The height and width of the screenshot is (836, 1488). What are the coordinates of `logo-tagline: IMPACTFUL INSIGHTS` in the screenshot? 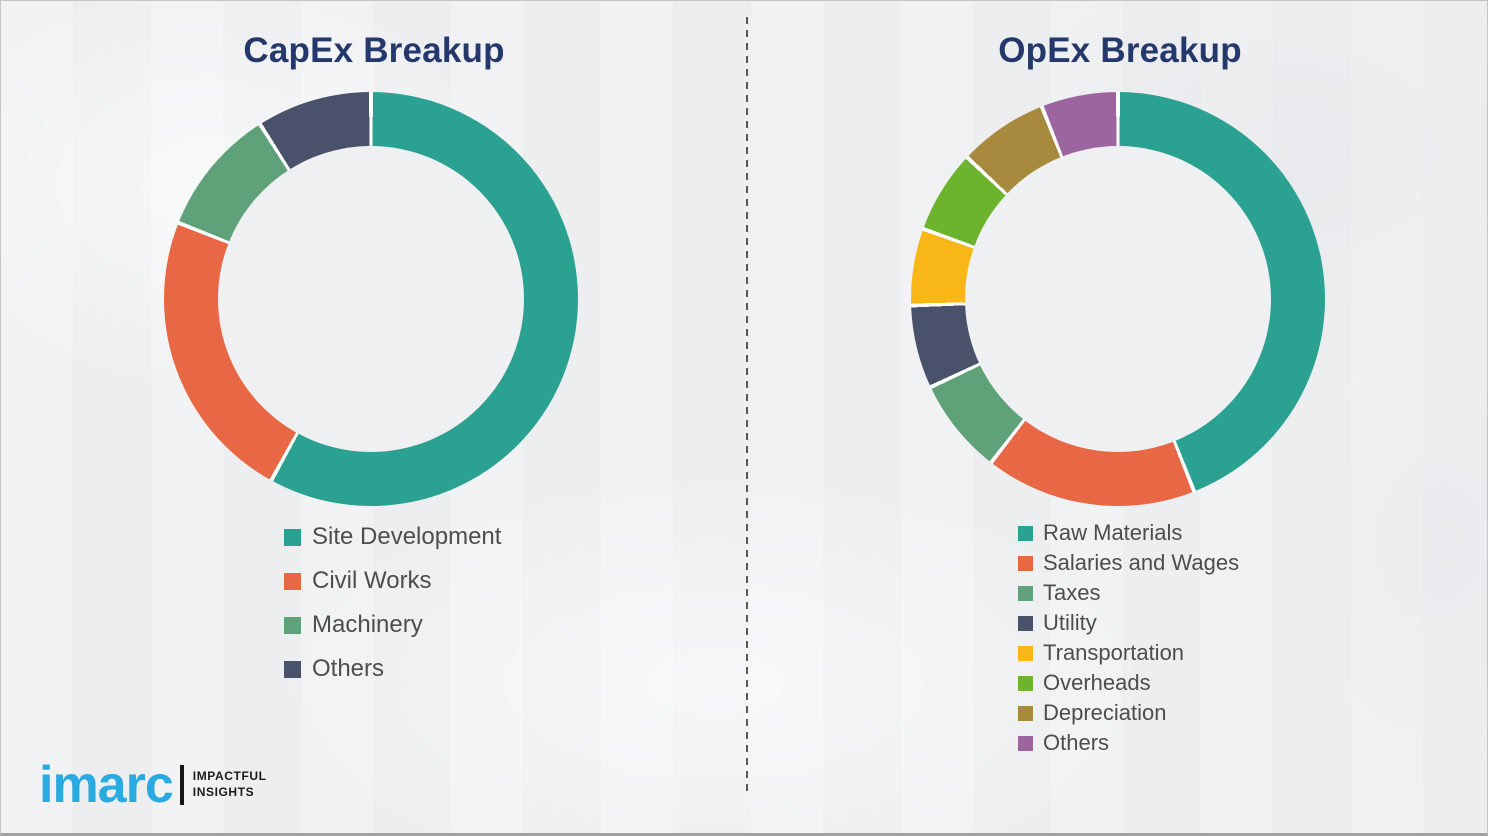 It's located at (230, 784).